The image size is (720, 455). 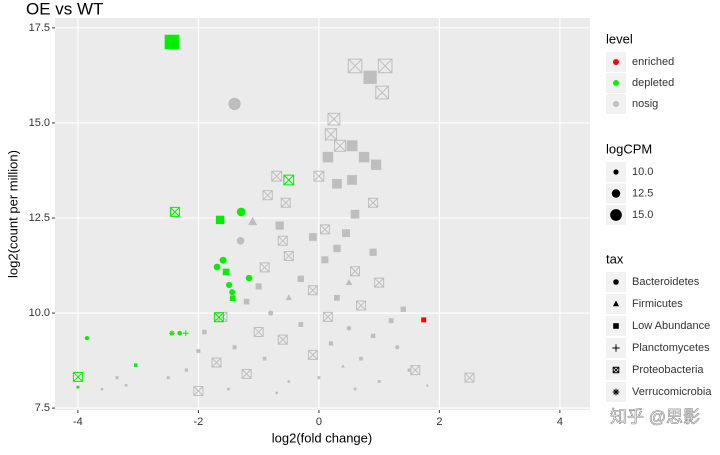 I want to click on x-axis-title: log2(fold change), so click(x=322, y=437).